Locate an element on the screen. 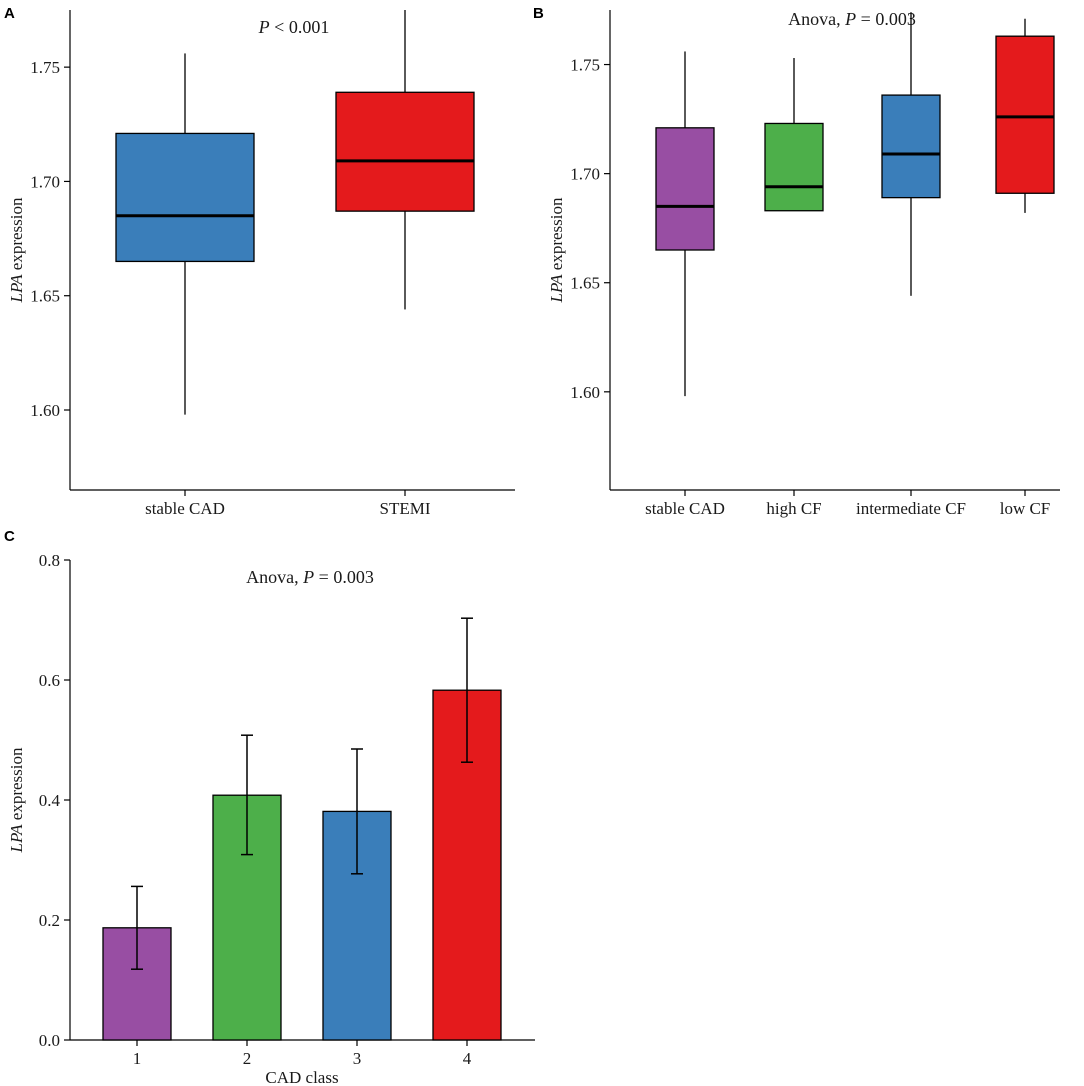  panel-c-x-axis-title: CAD class is located at coordinates (301, 1077).